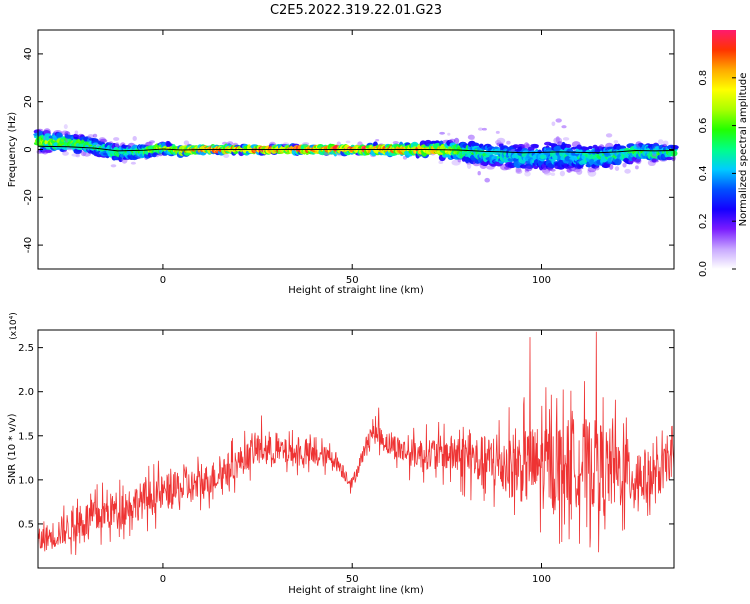  I want to click on y-tick-label: -40, so click(28, 245).